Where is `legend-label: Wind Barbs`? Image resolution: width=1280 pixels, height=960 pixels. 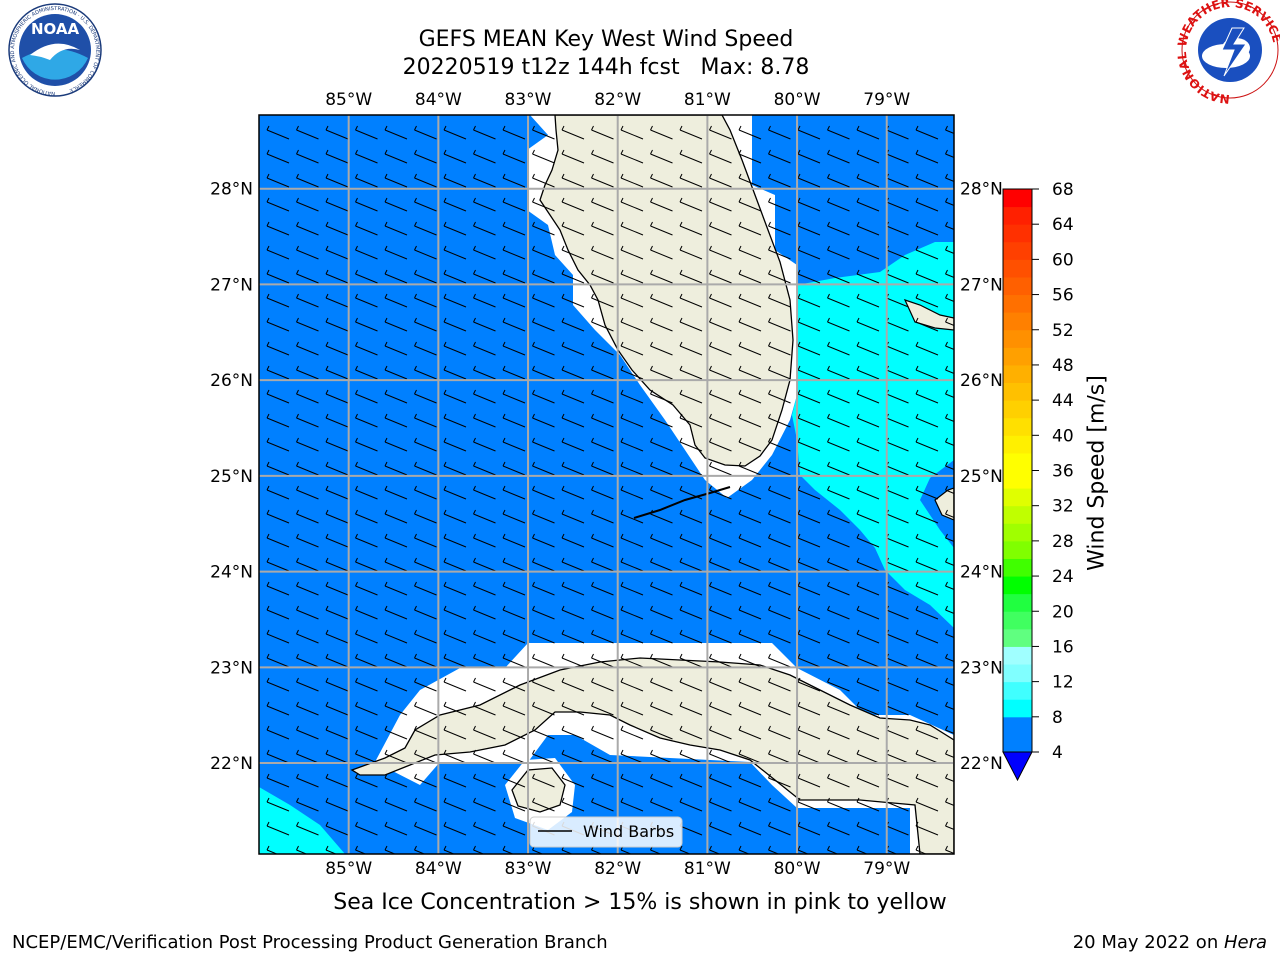
legend-label: Wind Barbs is located at coordinates (628, 831).